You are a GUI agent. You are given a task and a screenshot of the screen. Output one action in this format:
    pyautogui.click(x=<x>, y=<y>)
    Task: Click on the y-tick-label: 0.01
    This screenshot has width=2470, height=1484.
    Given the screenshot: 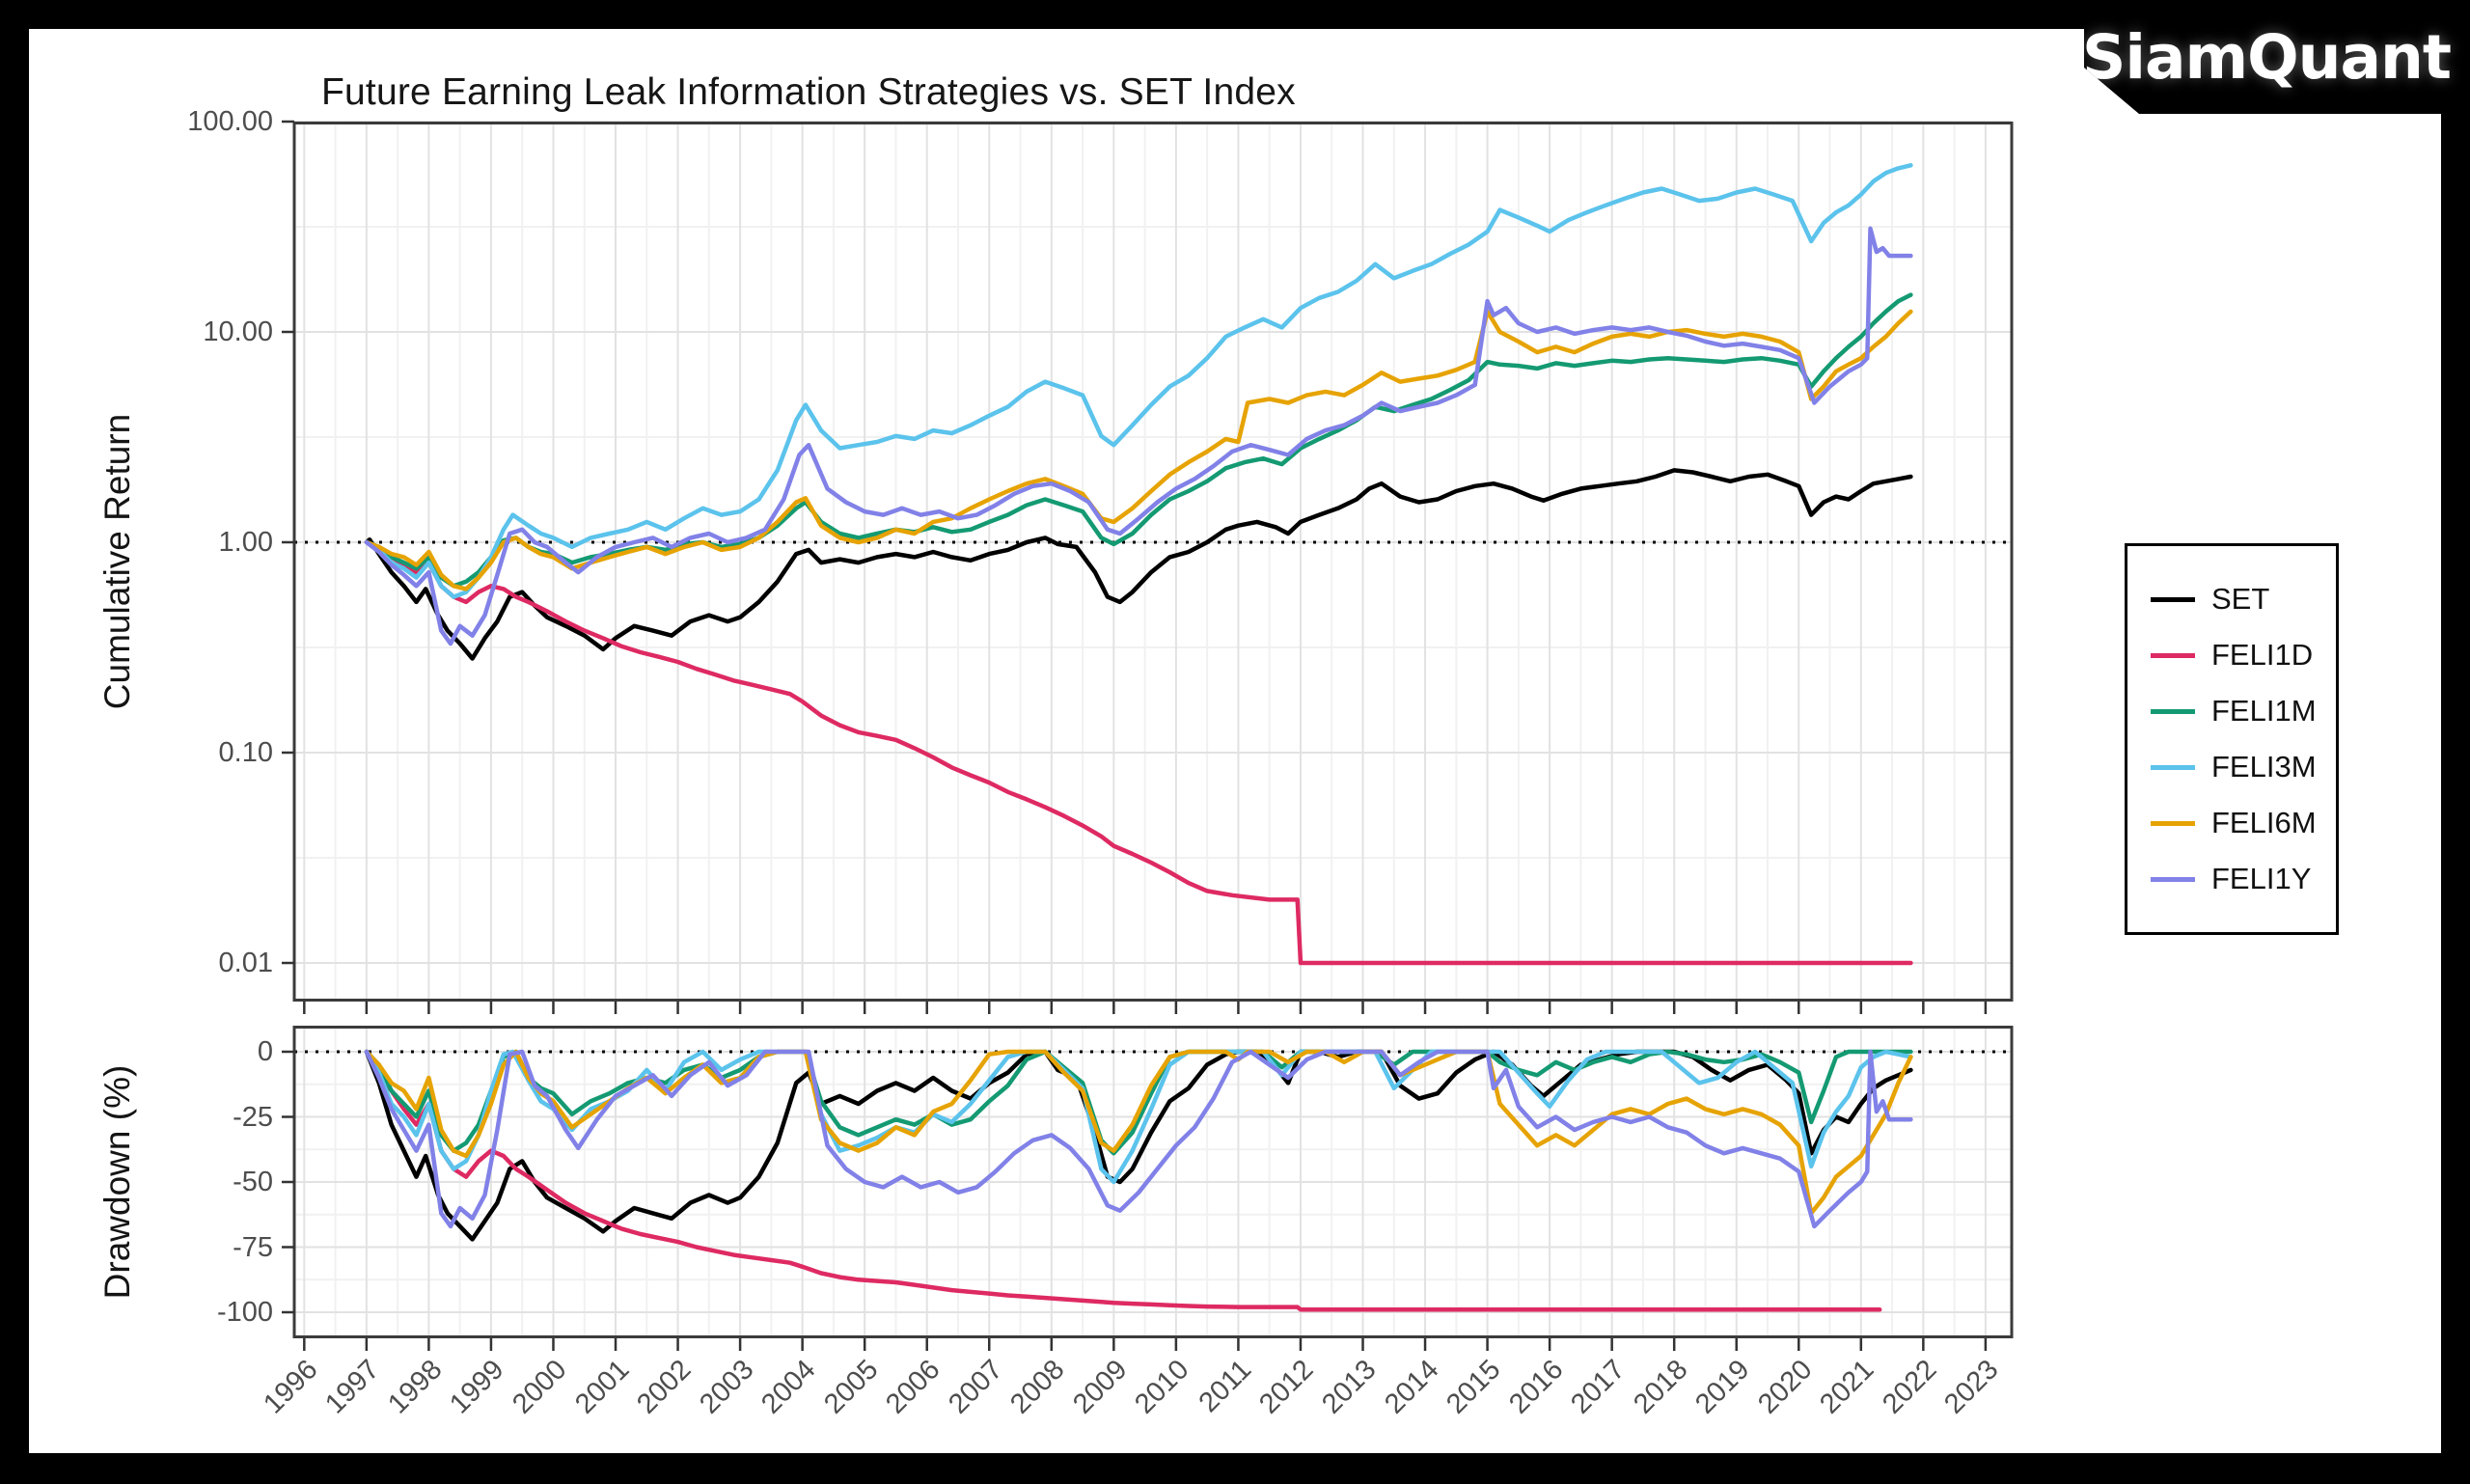 What is the action you would take?
    pyautogui.click(x=245, y=963)
    